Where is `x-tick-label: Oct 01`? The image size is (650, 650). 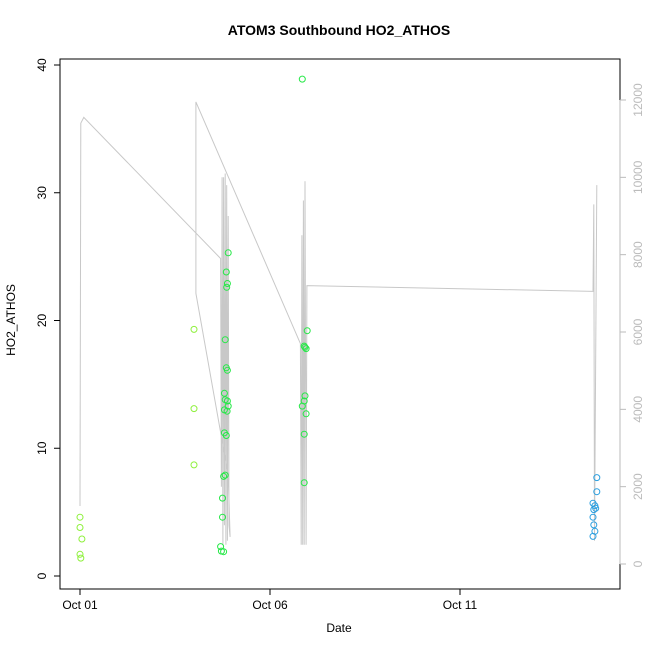 x-tick-label: Oct 01 is located at coordinates (80, 605).